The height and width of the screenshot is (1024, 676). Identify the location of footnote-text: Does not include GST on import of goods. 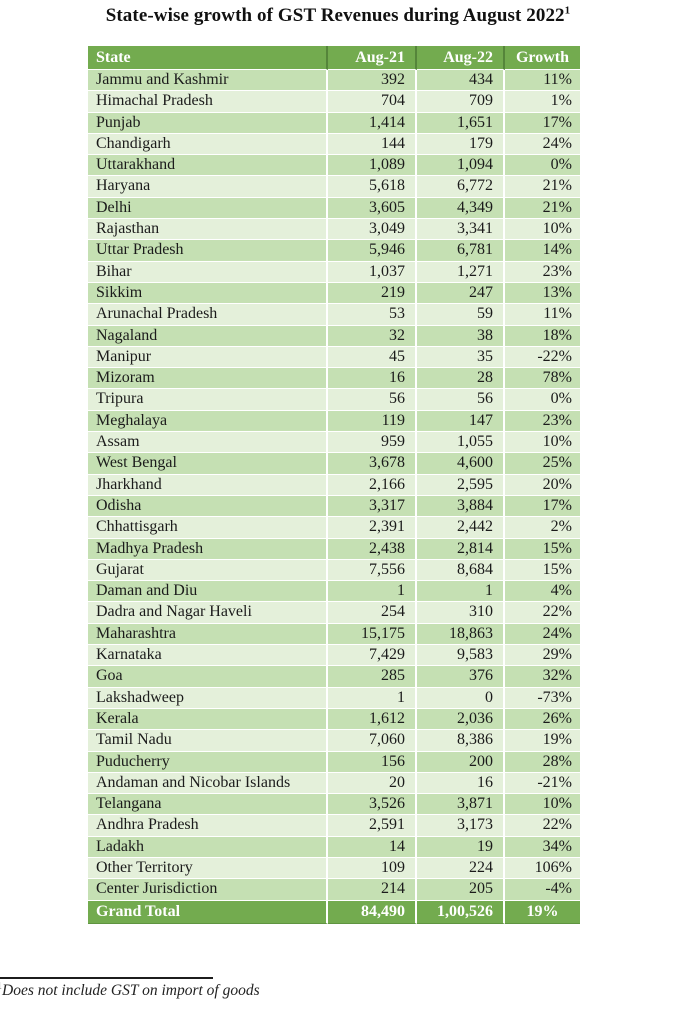
(131, 990).